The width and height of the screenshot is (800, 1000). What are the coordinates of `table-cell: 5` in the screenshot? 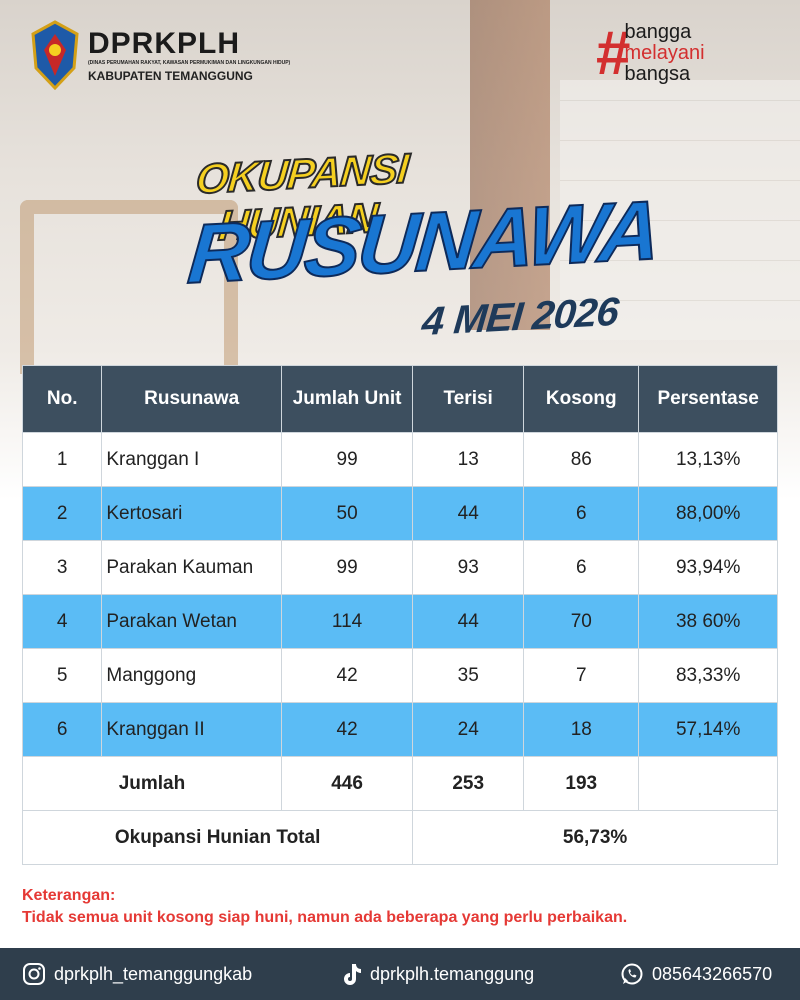 It's located at (62, 675).